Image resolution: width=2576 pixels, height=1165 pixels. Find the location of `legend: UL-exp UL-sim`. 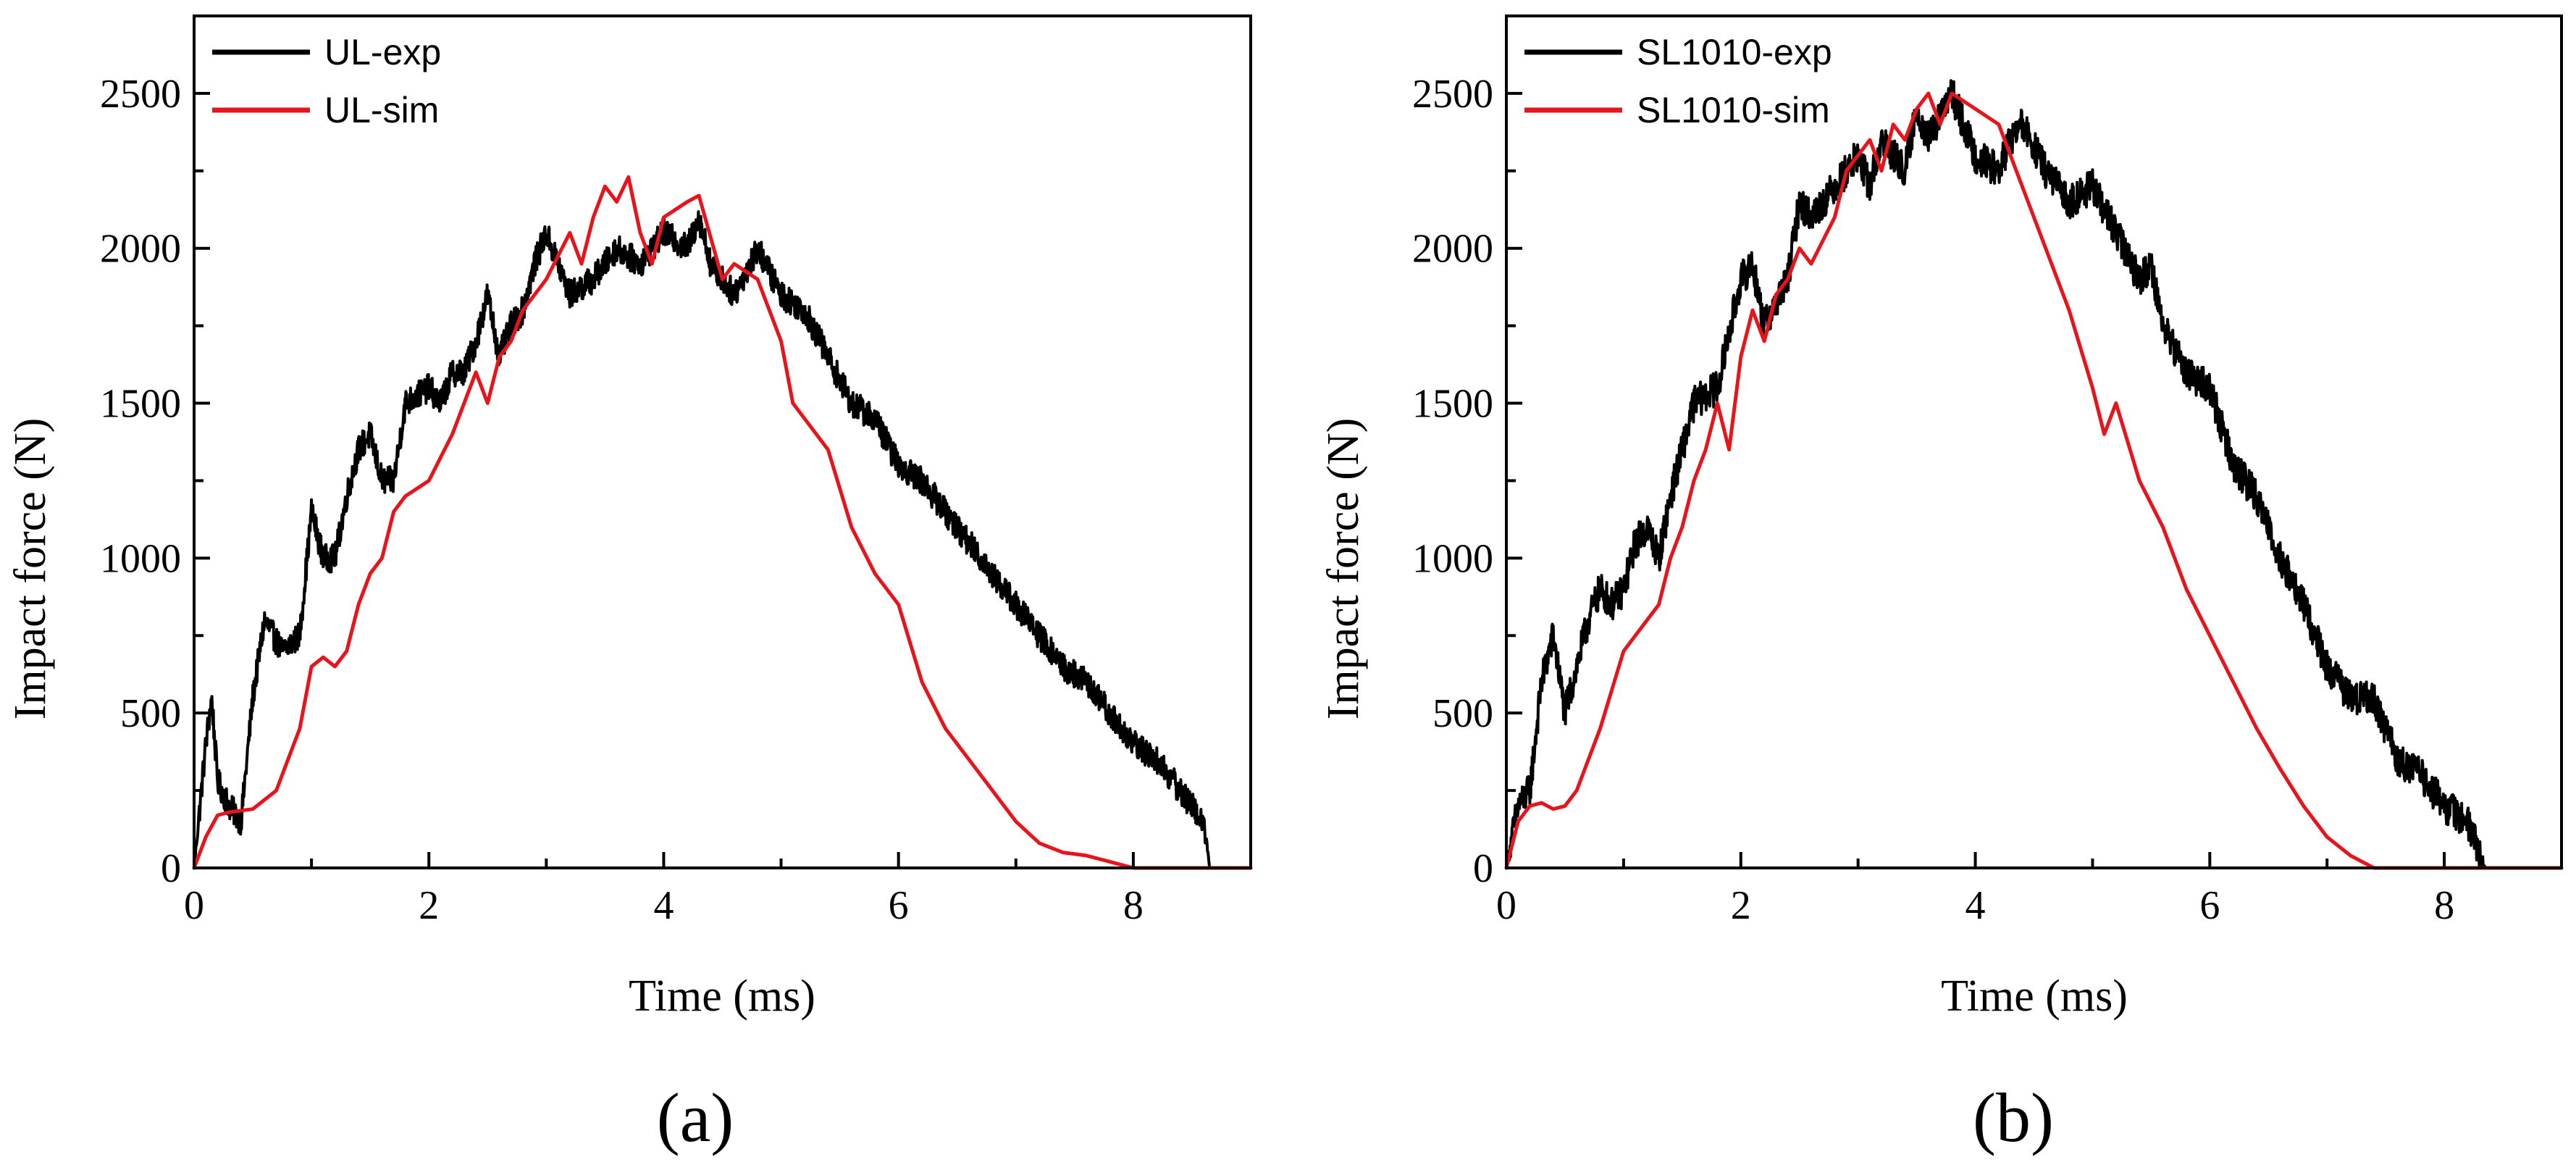

legend: UL-exp UL-sim is located at coordinates (326, 81).